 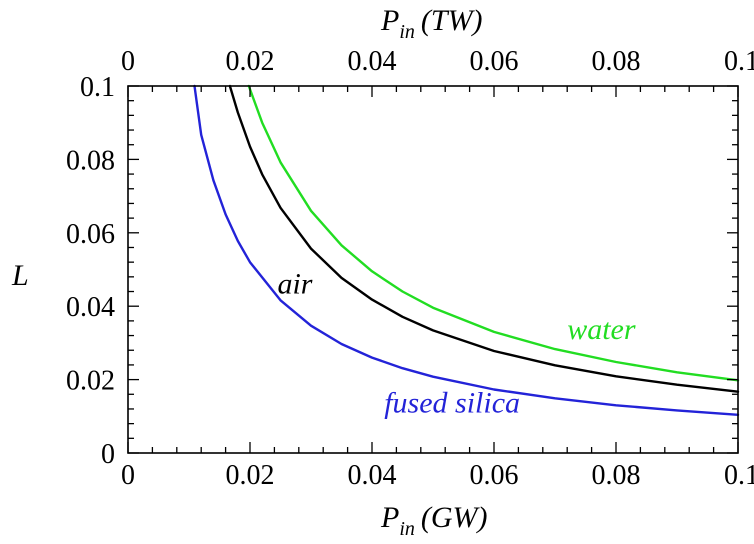 What do you see at coordinates (616, 61) in the screenshot?
I see `x-tick-label-top: 0.08` at bounding box center [616, 61].